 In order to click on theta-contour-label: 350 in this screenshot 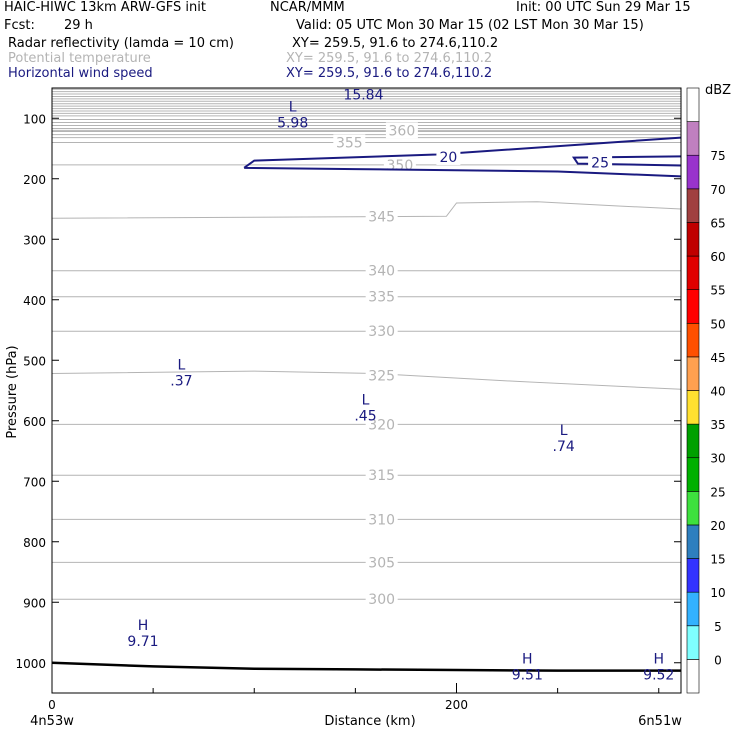, I will do `click(400, 166)`.